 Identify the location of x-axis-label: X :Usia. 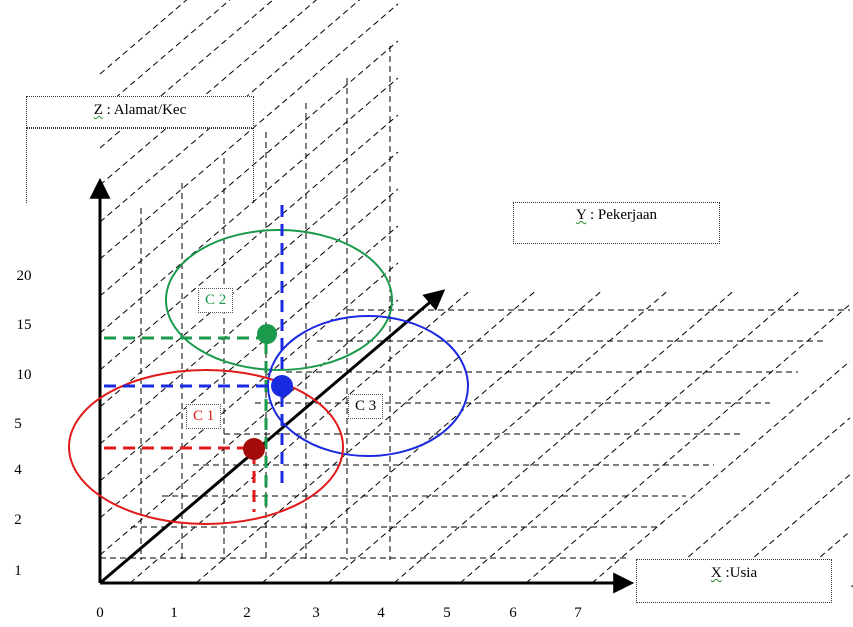
(734, 573).